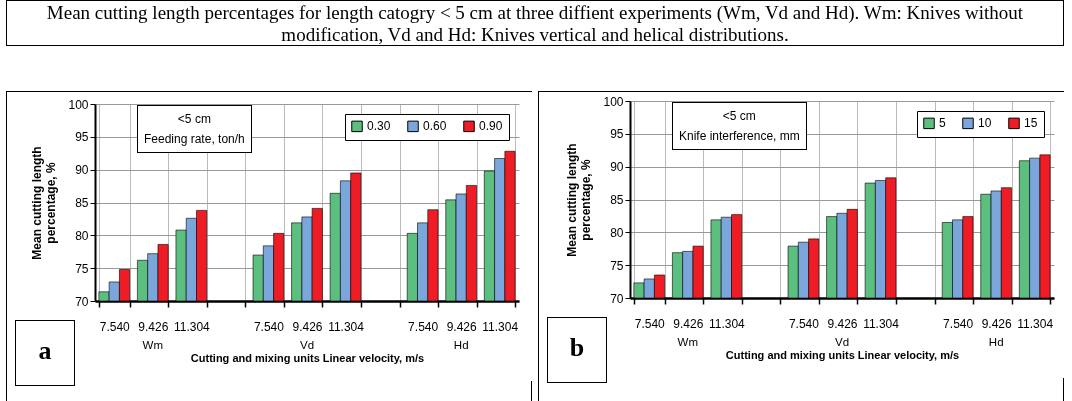 The height and width of the screenshot is (401, 1072). Describe the element at coordinates (535, 23) in the screenshot. I see `chart-title: Mean cutting length percentages for length catogry < 5 cm at three diffient experiments (Wm, Vd and Hd). Wm: Knives without modification, Vd and Hd: Knives vertical and helical distributions.` at that location.